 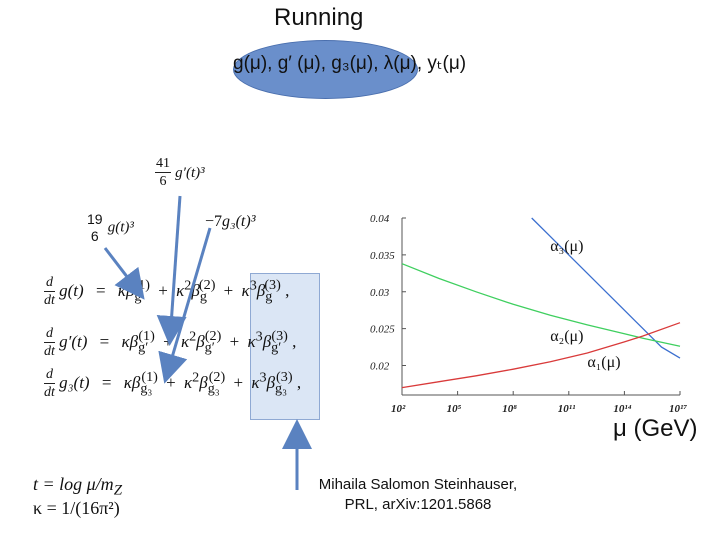 What do you see at coordinates (585, 304) in the screenshot?
I see `chart-labels: α₃(μ) α₂(μ)α₁(μ)` at bounding box center [585, 304].